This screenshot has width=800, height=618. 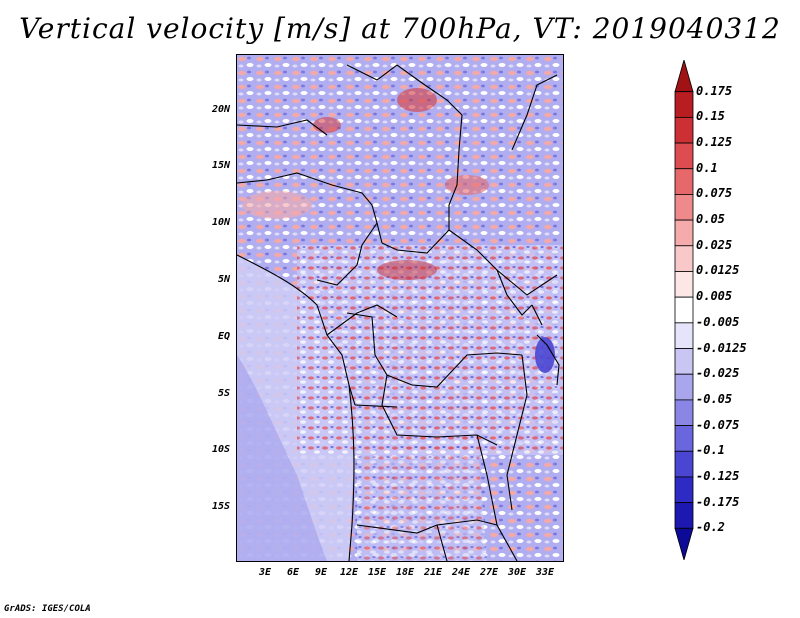 I want to click on colorbar-label: -0.175, so click(x=718, y=501).